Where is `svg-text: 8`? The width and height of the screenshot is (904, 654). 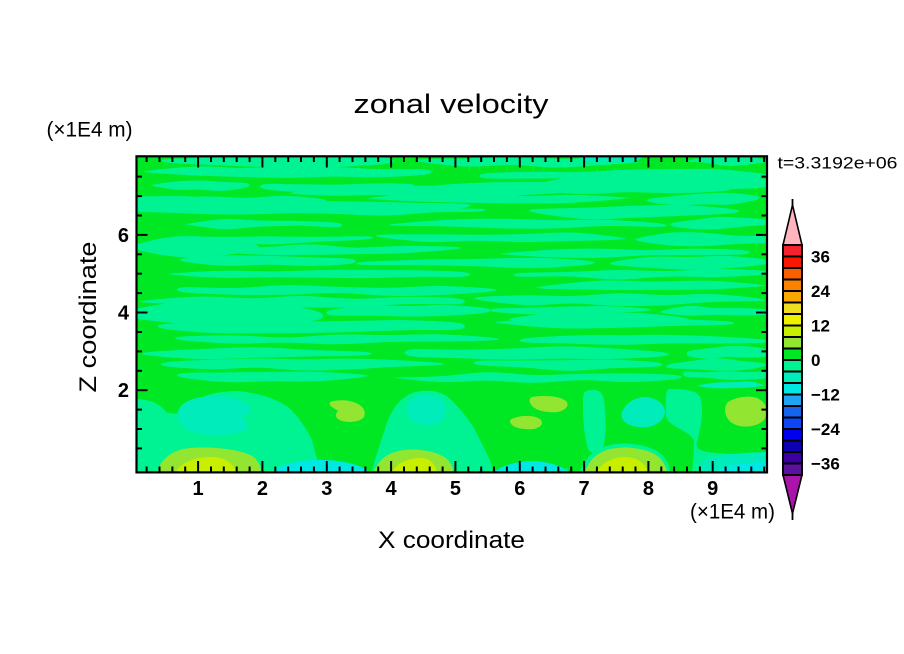 svg-text: 8 is located at coordinates (648, 489).